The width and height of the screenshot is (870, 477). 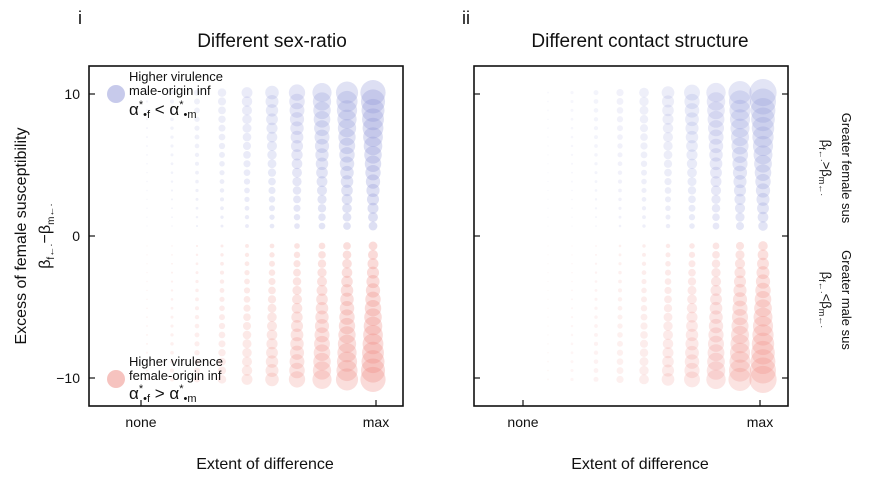 What do you see at coordinates (265, 464) in the screenshot?
I see `panel-i-xlabel: Extent of difference` at bounding box center [265, 464].